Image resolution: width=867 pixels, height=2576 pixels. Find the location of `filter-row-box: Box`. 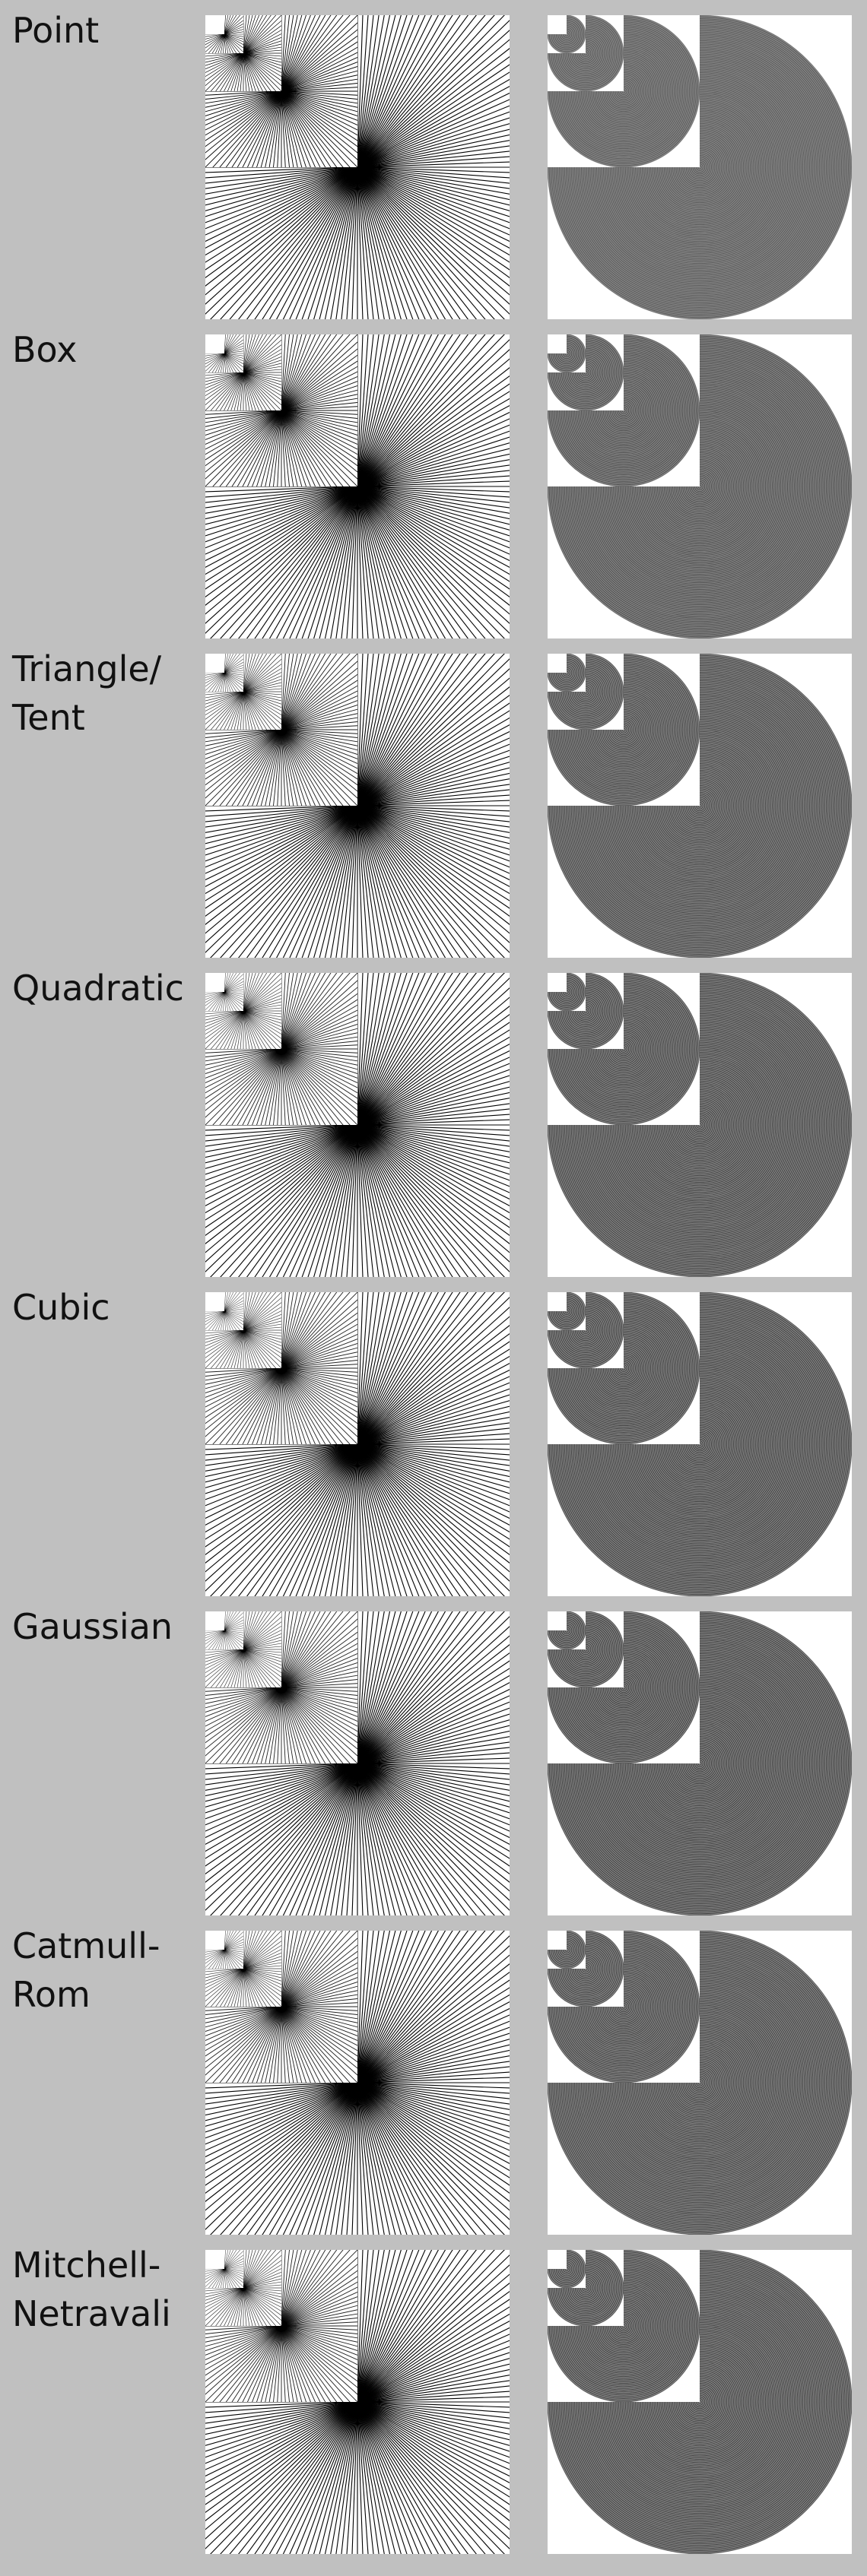

filter-row-box: Box is located at coordinates (433, 478).